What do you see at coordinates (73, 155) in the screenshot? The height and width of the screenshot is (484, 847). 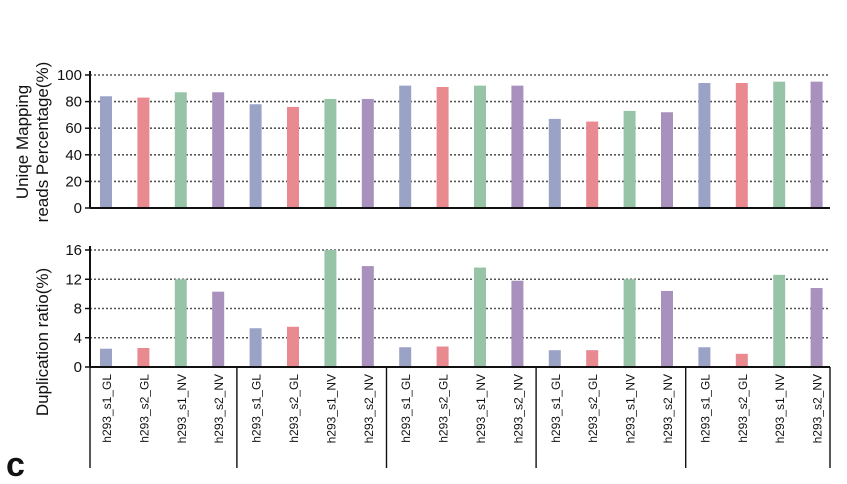 I see `y-tick-label: 40` at bounding box center [73, 155].